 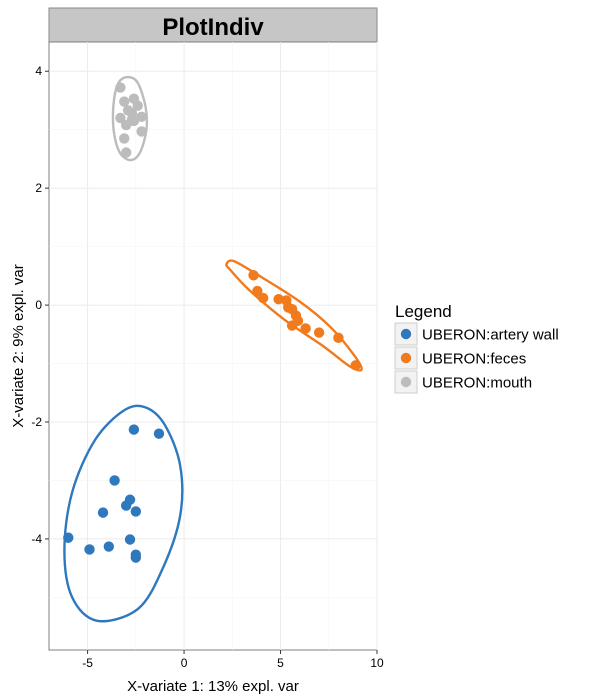 I want to click on y-tick-label: 0, so click(x=38, y=305).